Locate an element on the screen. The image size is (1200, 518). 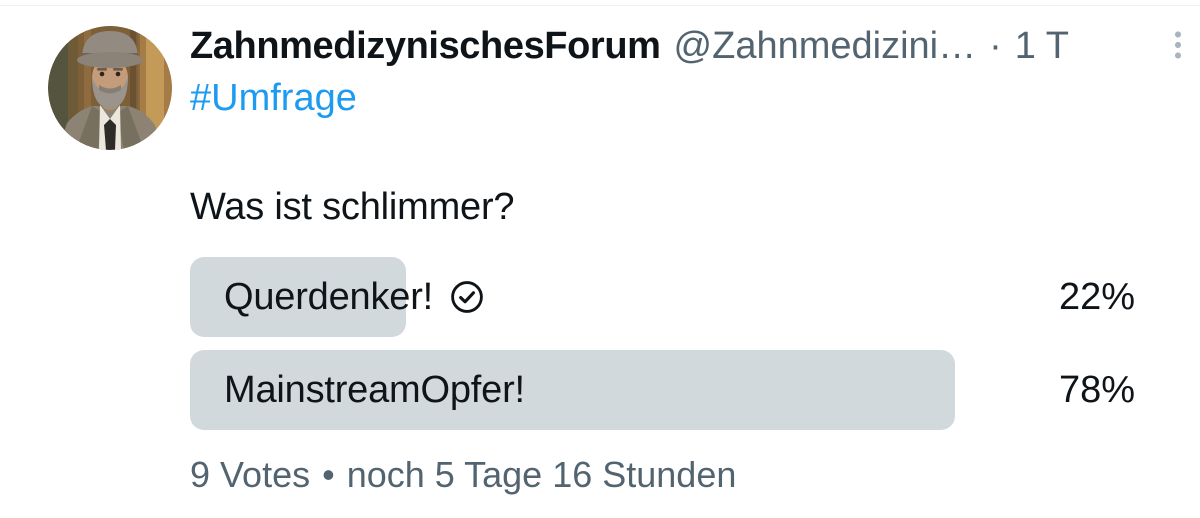
time-remaining: noch 5 Tage 16 Stunden is located at coordinates (541, 474).